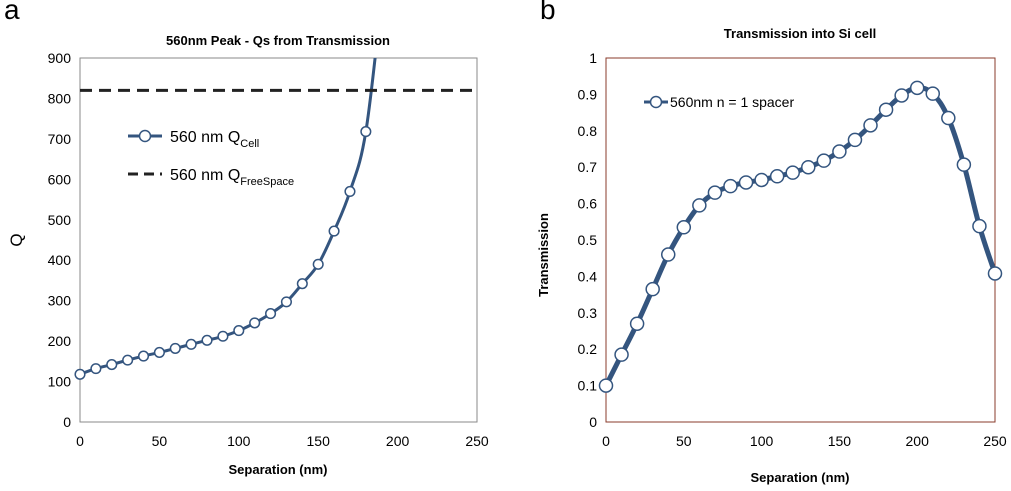 Image resolution: width=1011 pixels, height=491 pixels. Describe the element at coordinates (398, 441) in the screenshot. I see `chart-a-x-tick-label: 200` at that location.